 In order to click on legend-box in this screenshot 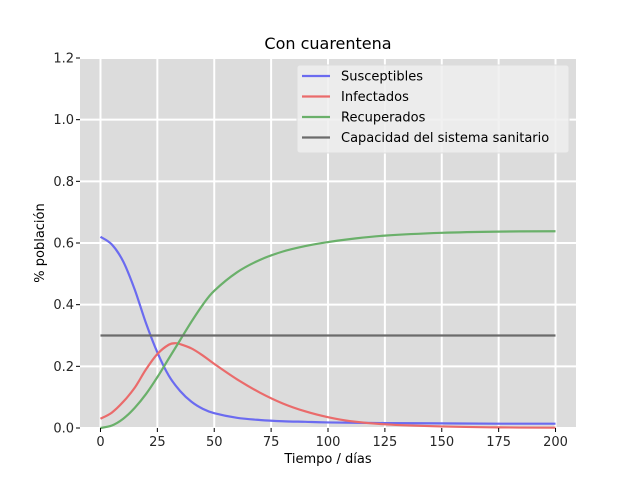, I will do `click(433, 109)`.